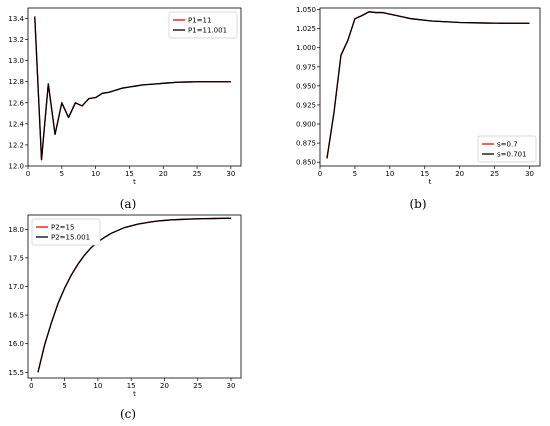  I want to click on plot-frame, so click(134, 87).